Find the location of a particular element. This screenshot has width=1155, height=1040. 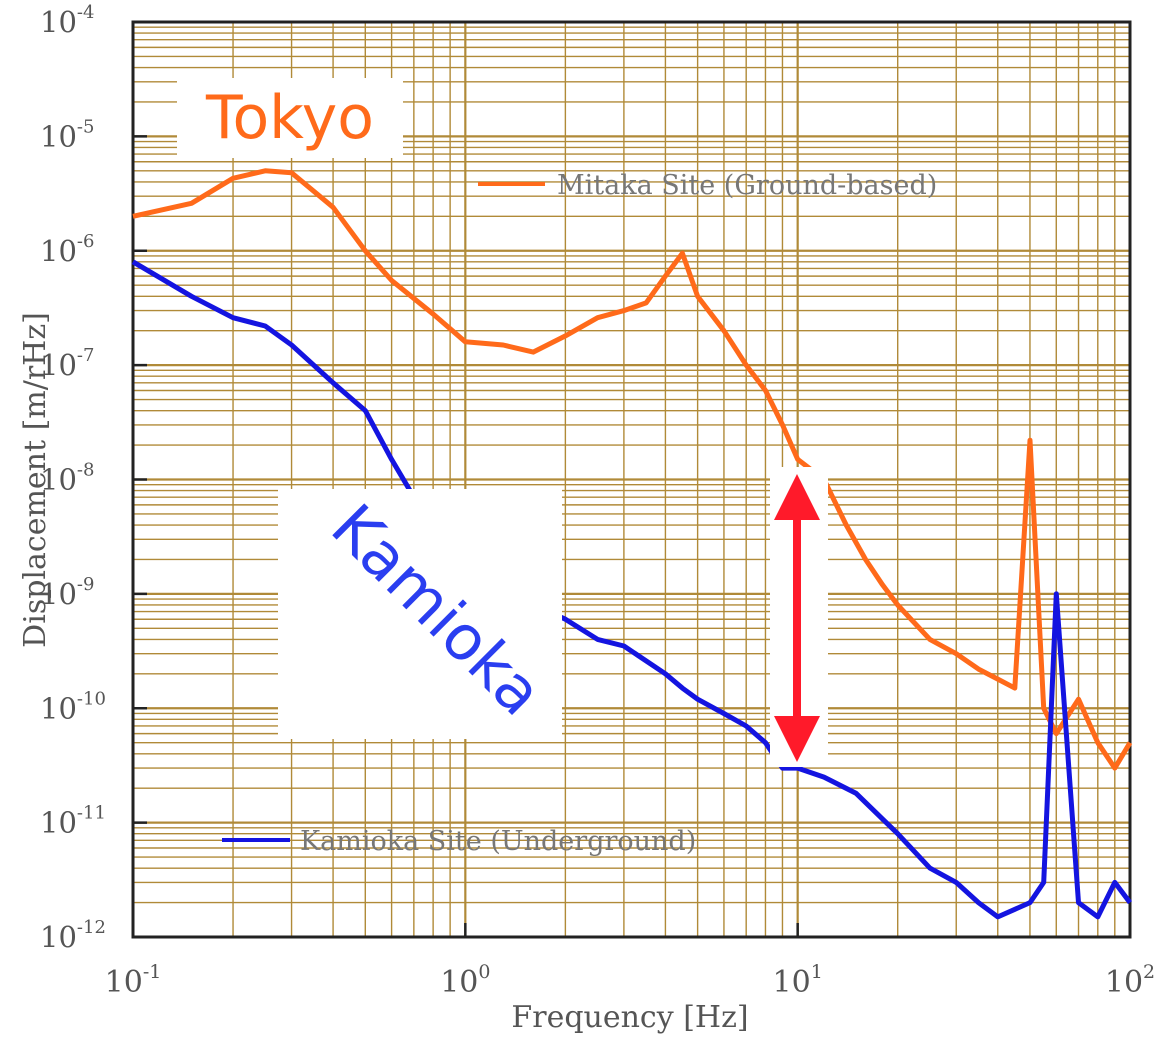

y-tick-label: 10⁻⁵ is located at coordinates (67, 134).